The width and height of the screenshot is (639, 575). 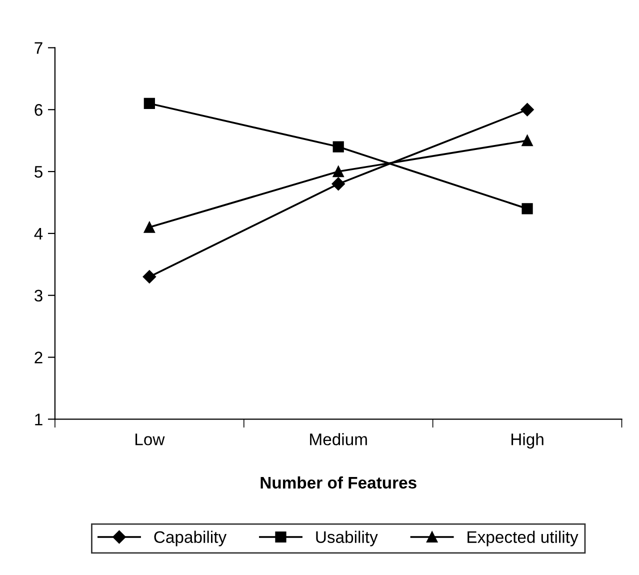 What do you see at coordinates (38, 420) in the screenshot?
I see `y-tick-label: 1` at bounding box center [38, 420].